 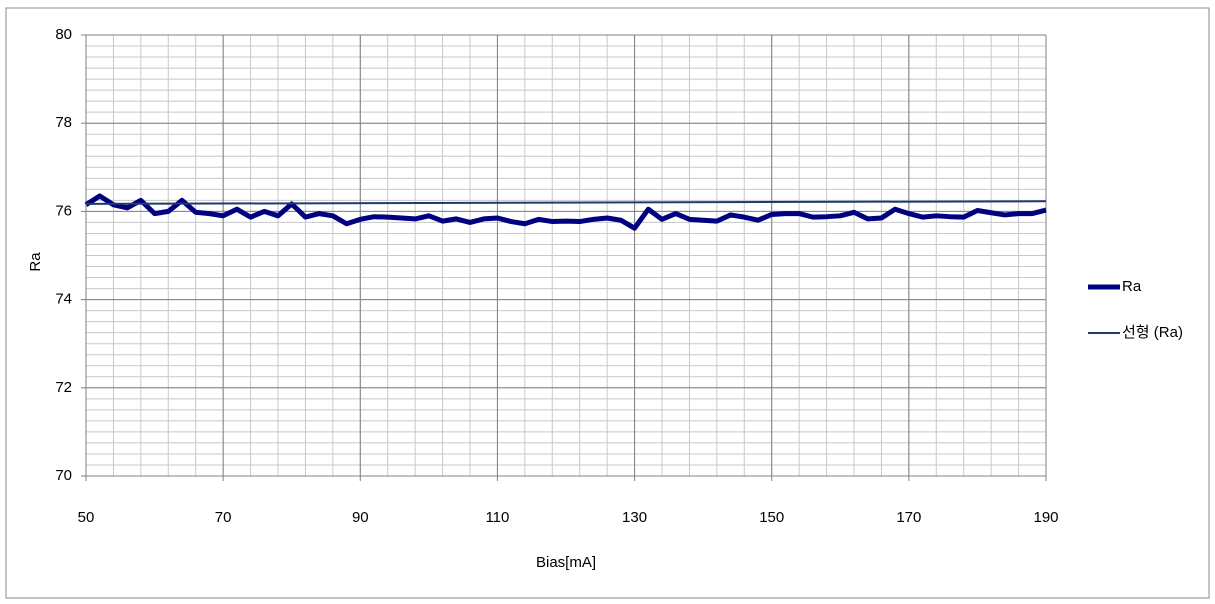 What do you see at coordinates (63, 299) in the screenshot?
I see `y-tick-label: 74` at bounding box center [63, 299].